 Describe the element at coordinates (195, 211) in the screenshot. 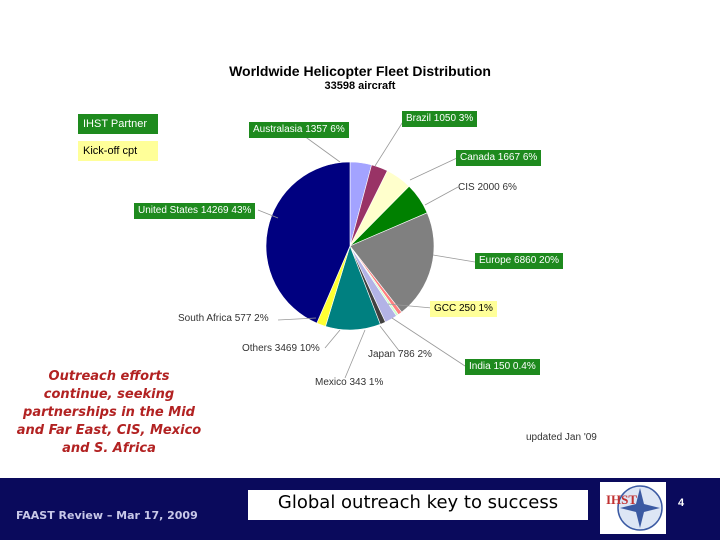

I see `label-united-states: United States 14269 43%` at that location.